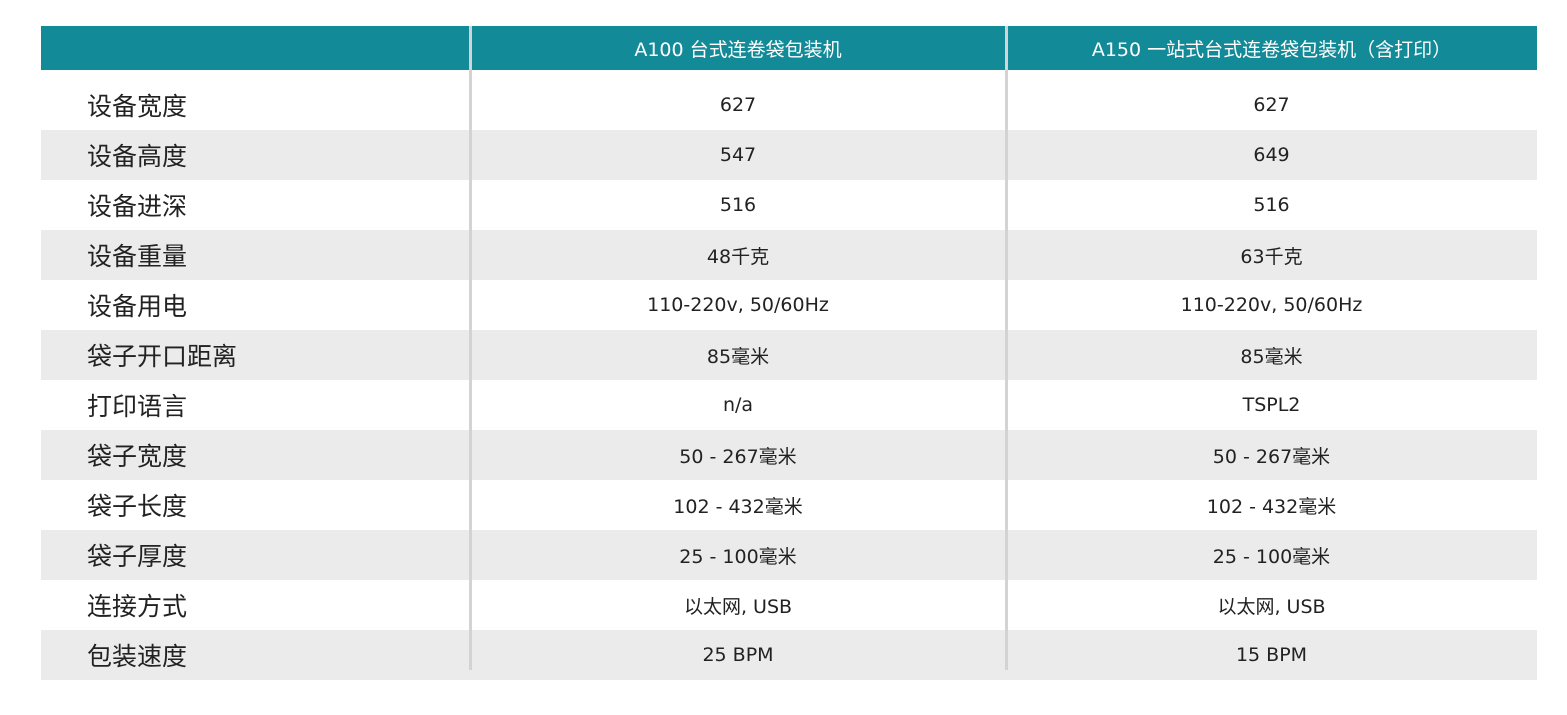  Describe the element at coordinates (162, 356) in the screenshot. I see `row-label: 袋子开口距离` at that location.